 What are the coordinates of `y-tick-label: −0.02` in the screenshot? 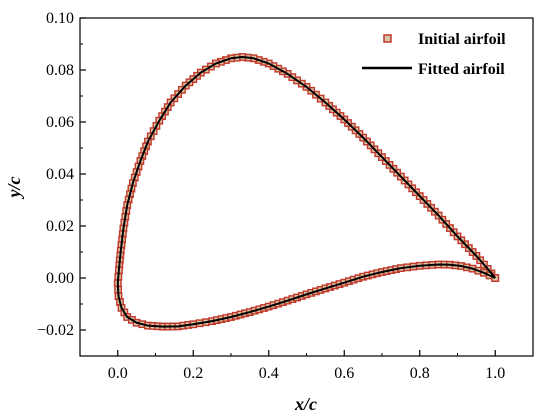 It's located at (55, 330).